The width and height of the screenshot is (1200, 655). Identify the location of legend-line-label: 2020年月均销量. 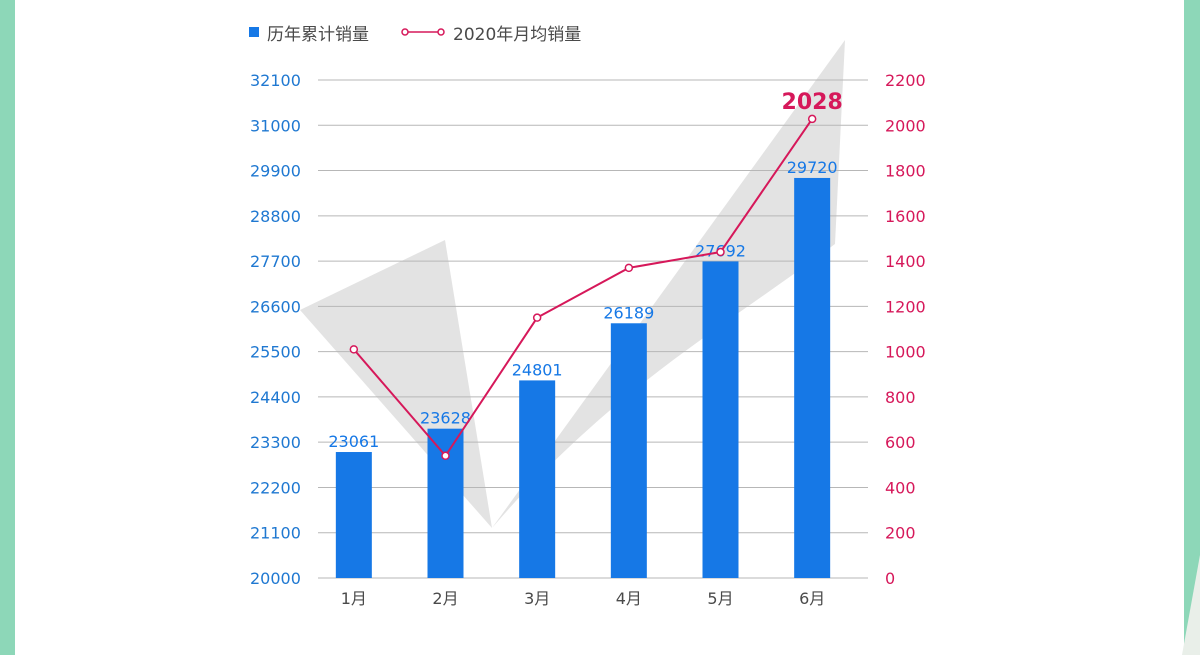
(517, 34).